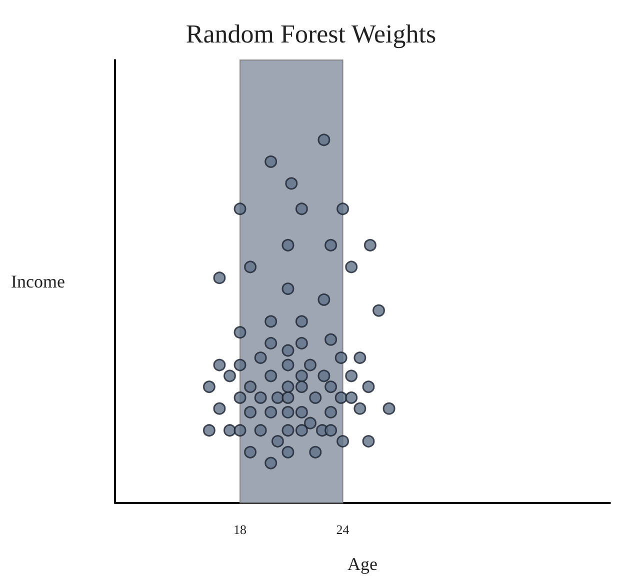 Image resolution: width=622 pixels, height=586 pixels. I want to click on x-axis-title: Age, so click(362, 564).